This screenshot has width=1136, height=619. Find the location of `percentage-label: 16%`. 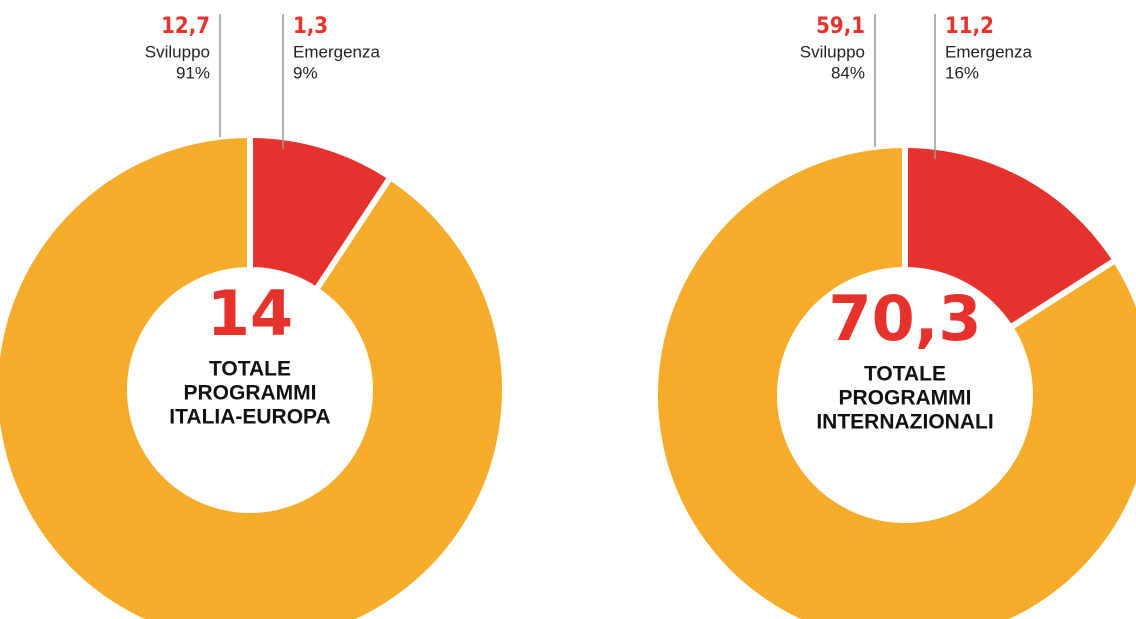

percentage-label: 16% is located at coordinates (962, 72).